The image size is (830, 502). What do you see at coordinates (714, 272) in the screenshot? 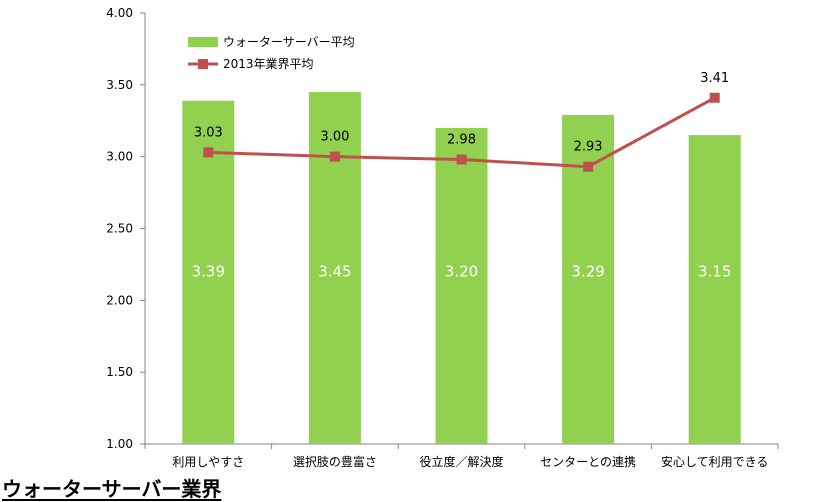
I see `bar-data-label: 3.15` at bounding box center [714, 272].